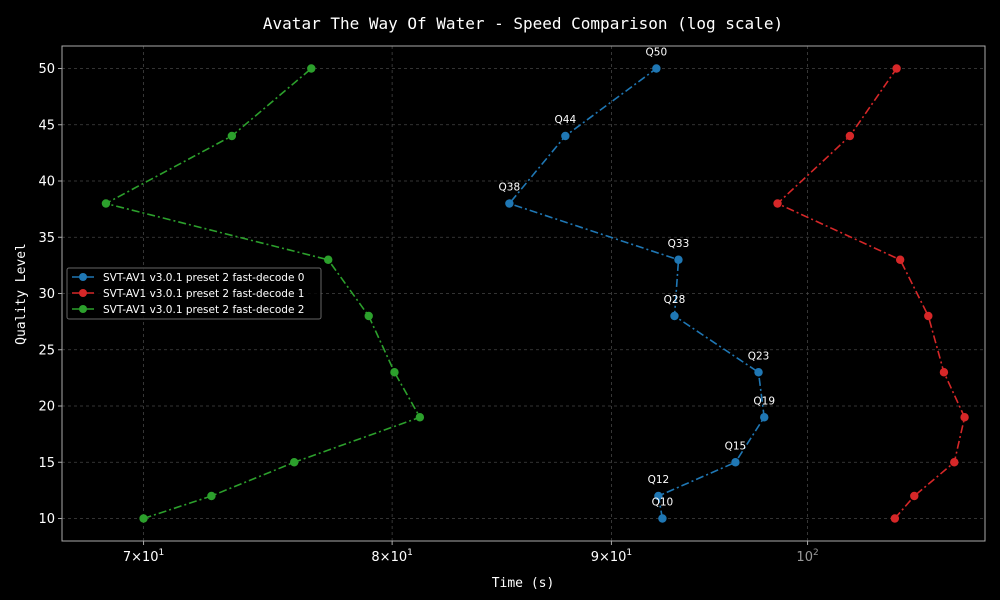  I want to click on y-tick-label: 10, so click(46, 519).